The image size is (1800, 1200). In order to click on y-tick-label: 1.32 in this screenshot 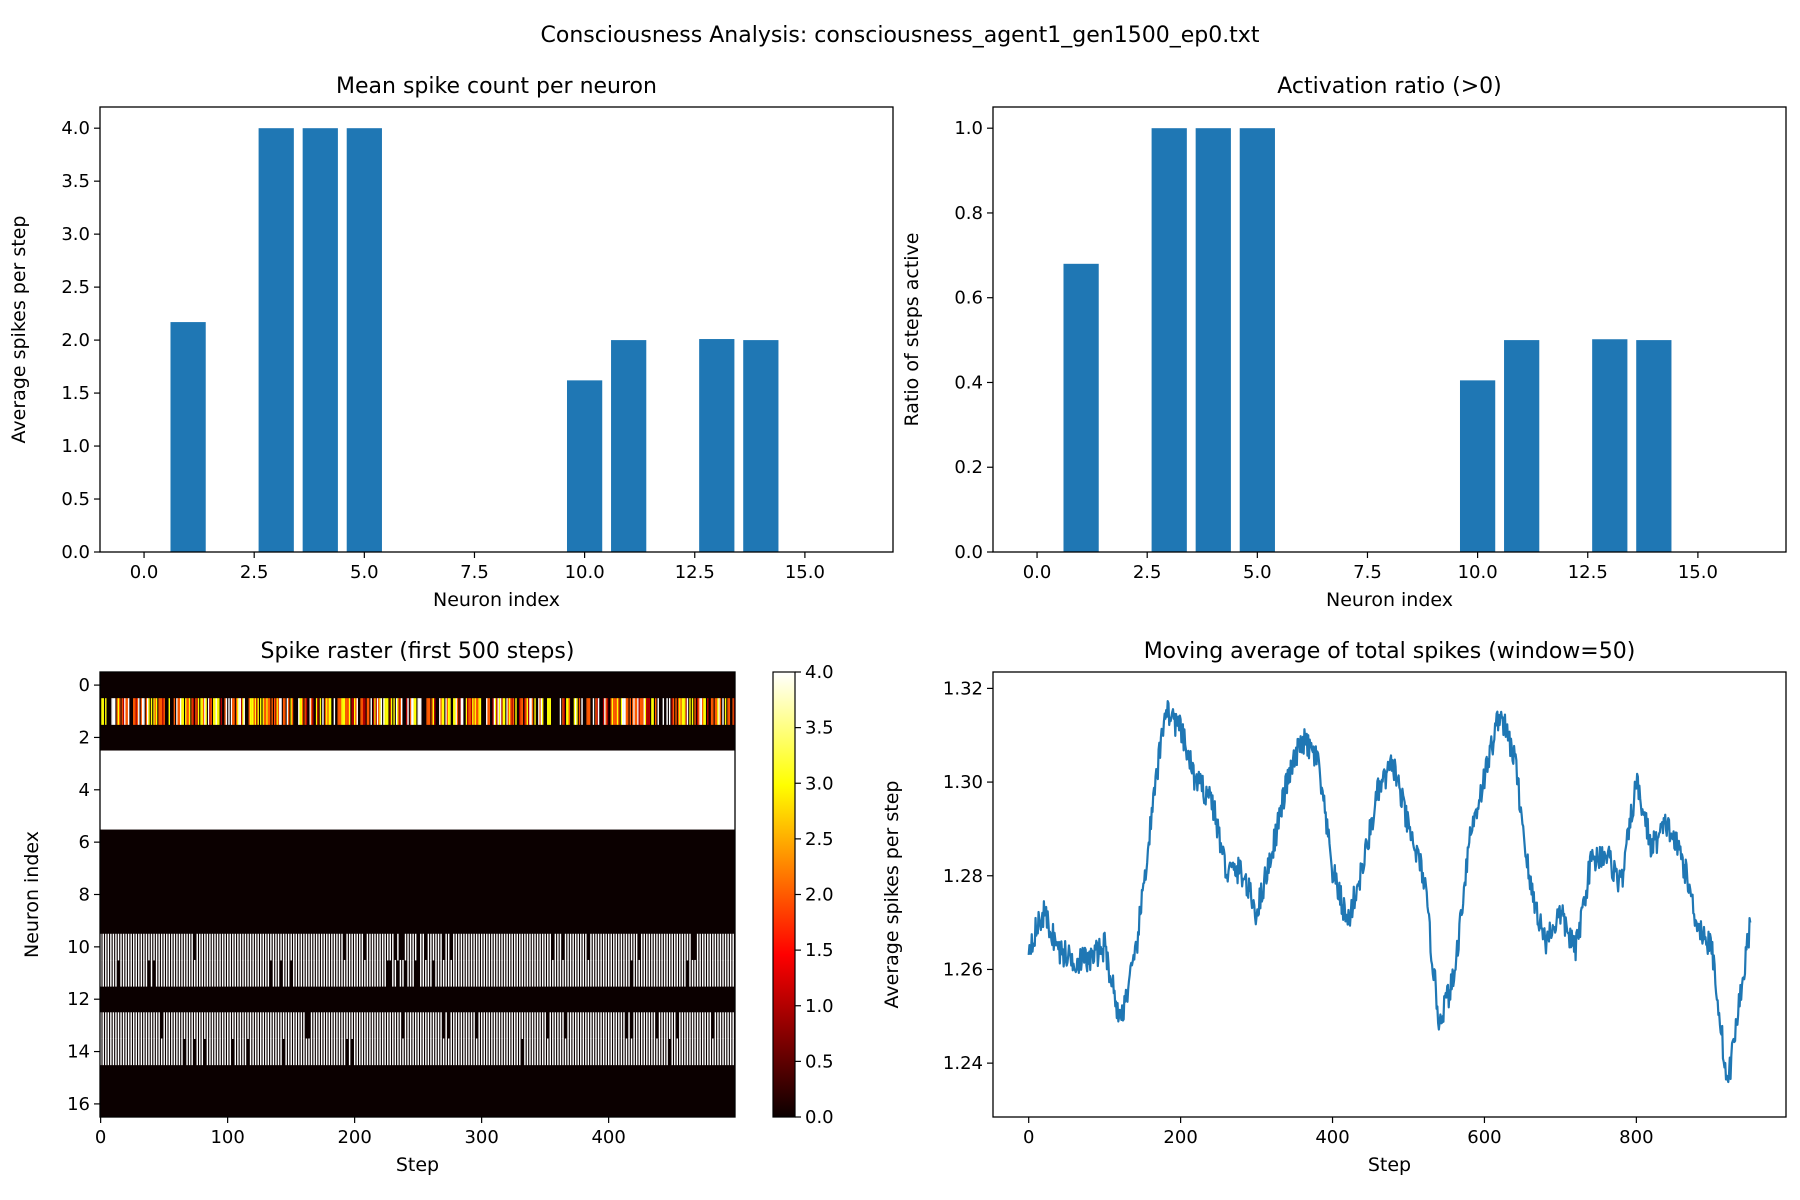, I will do `click(963, 688)`.